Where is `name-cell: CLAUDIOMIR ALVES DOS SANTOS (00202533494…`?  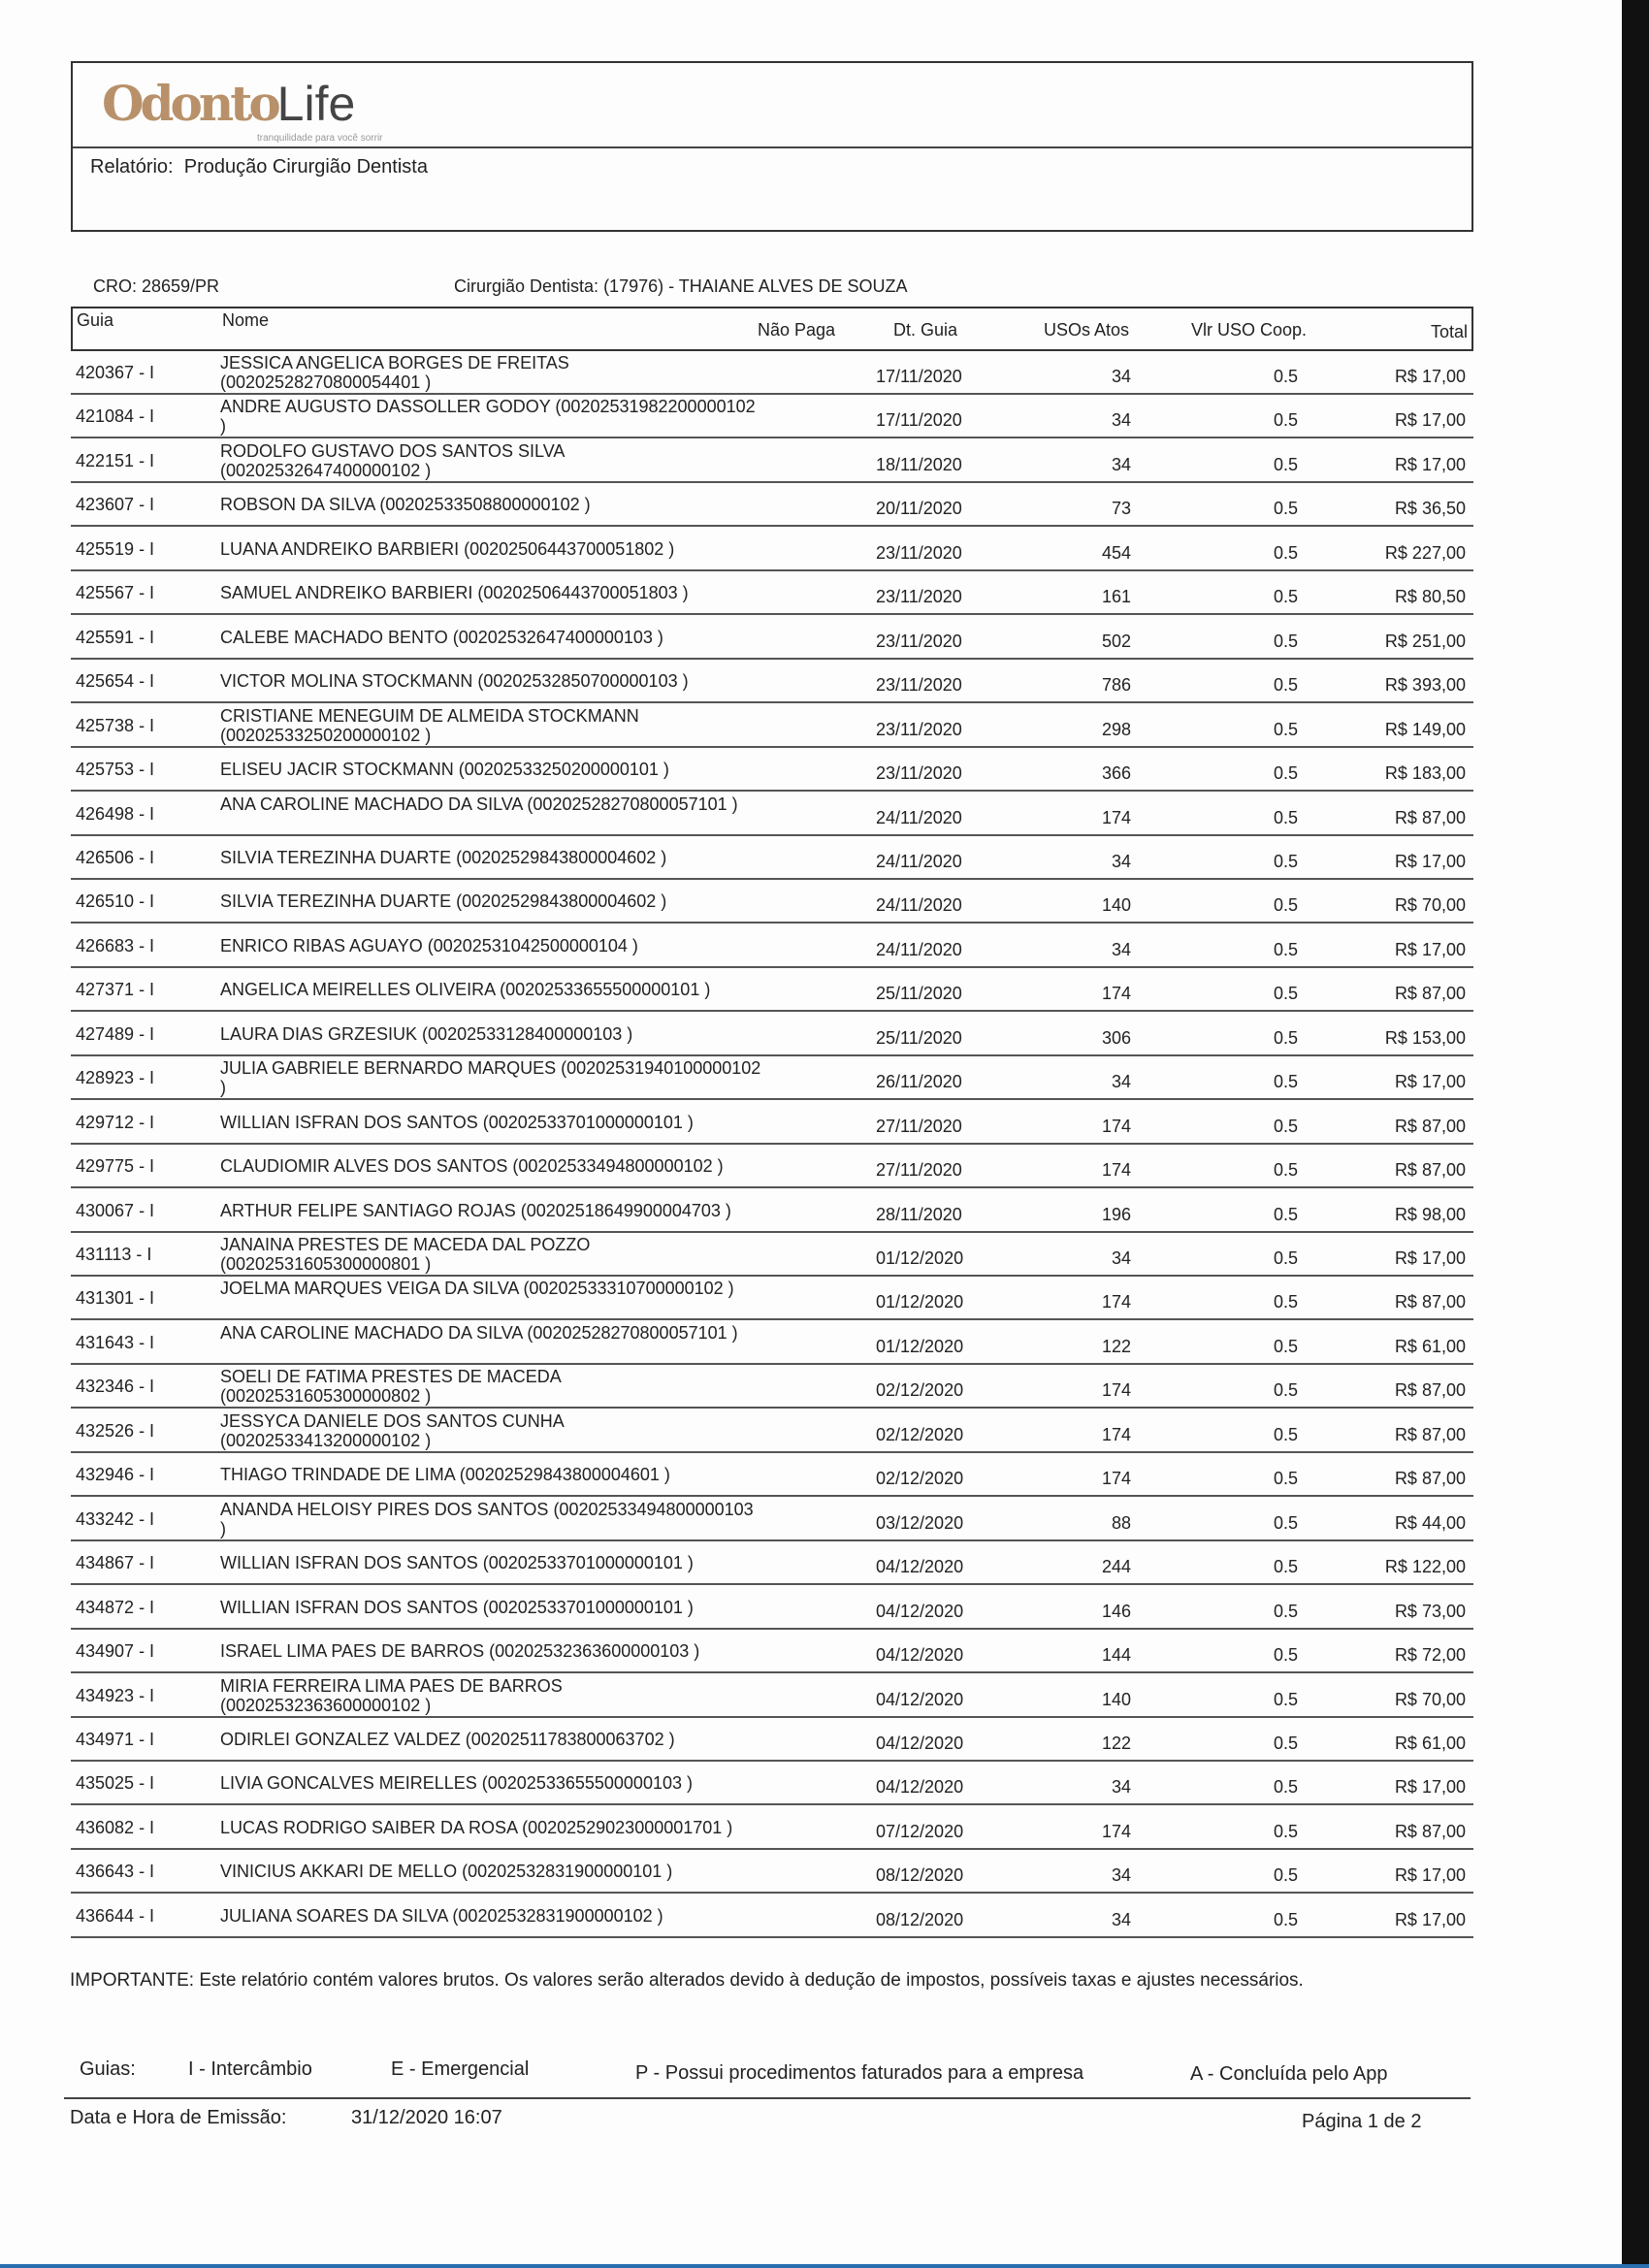 name-cell: CLAUDIOMIR ALVES DOS SANTOS (00202533494… is located at coordinates (472, 1166).